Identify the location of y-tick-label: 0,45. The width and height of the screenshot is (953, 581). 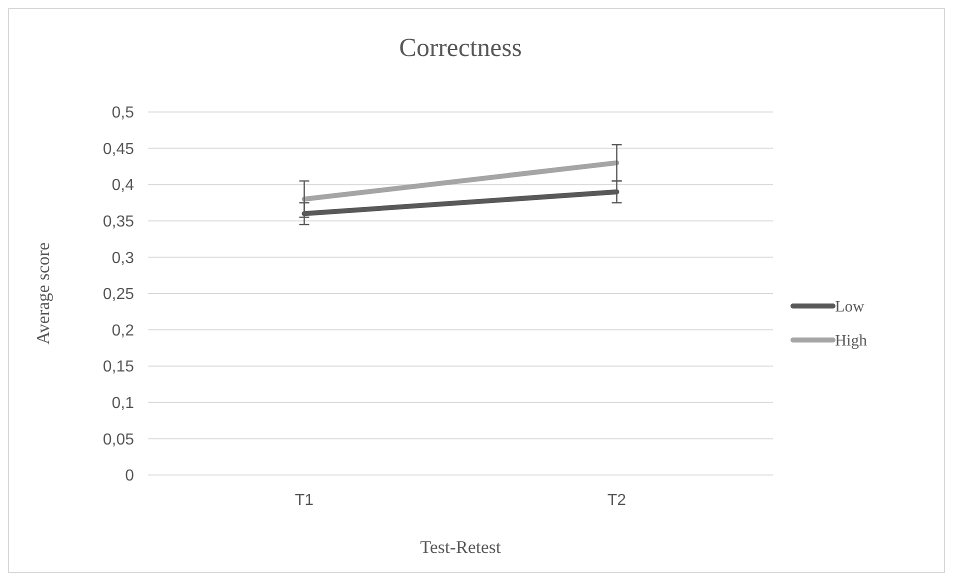
(118, 149).